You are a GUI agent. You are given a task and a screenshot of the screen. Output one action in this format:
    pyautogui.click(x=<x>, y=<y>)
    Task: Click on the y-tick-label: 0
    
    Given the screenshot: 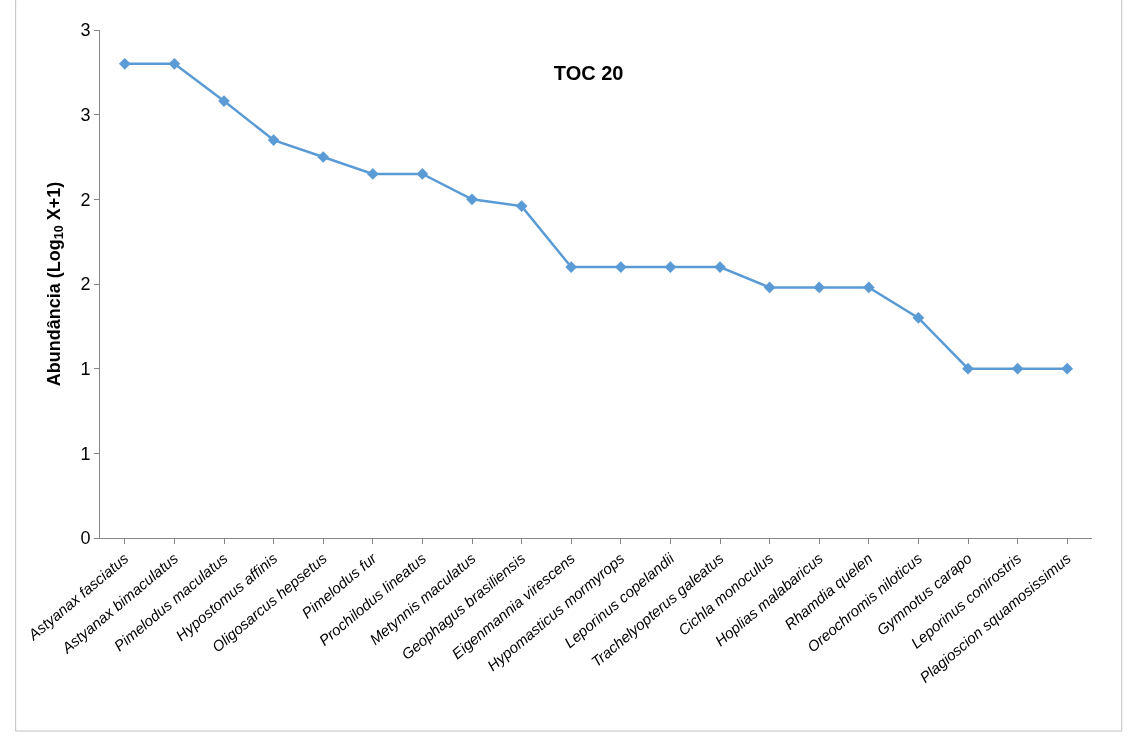 What is the action you would take?
    pyautogui.click(x=85, y=538)
    